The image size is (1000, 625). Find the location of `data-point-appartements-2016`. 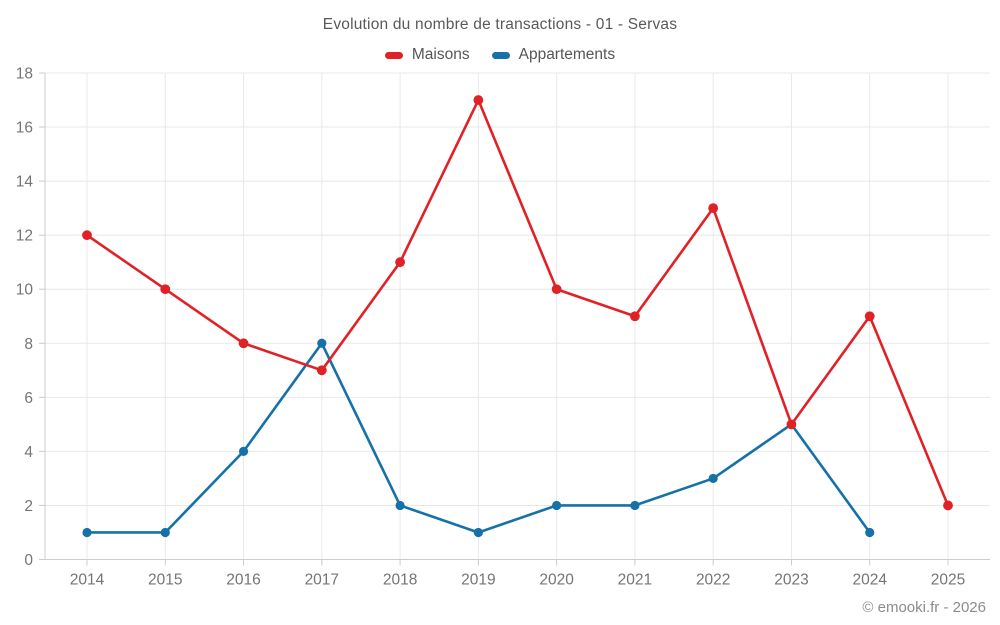

data-point-appartements-2016 is located at coordinates (243, 451).